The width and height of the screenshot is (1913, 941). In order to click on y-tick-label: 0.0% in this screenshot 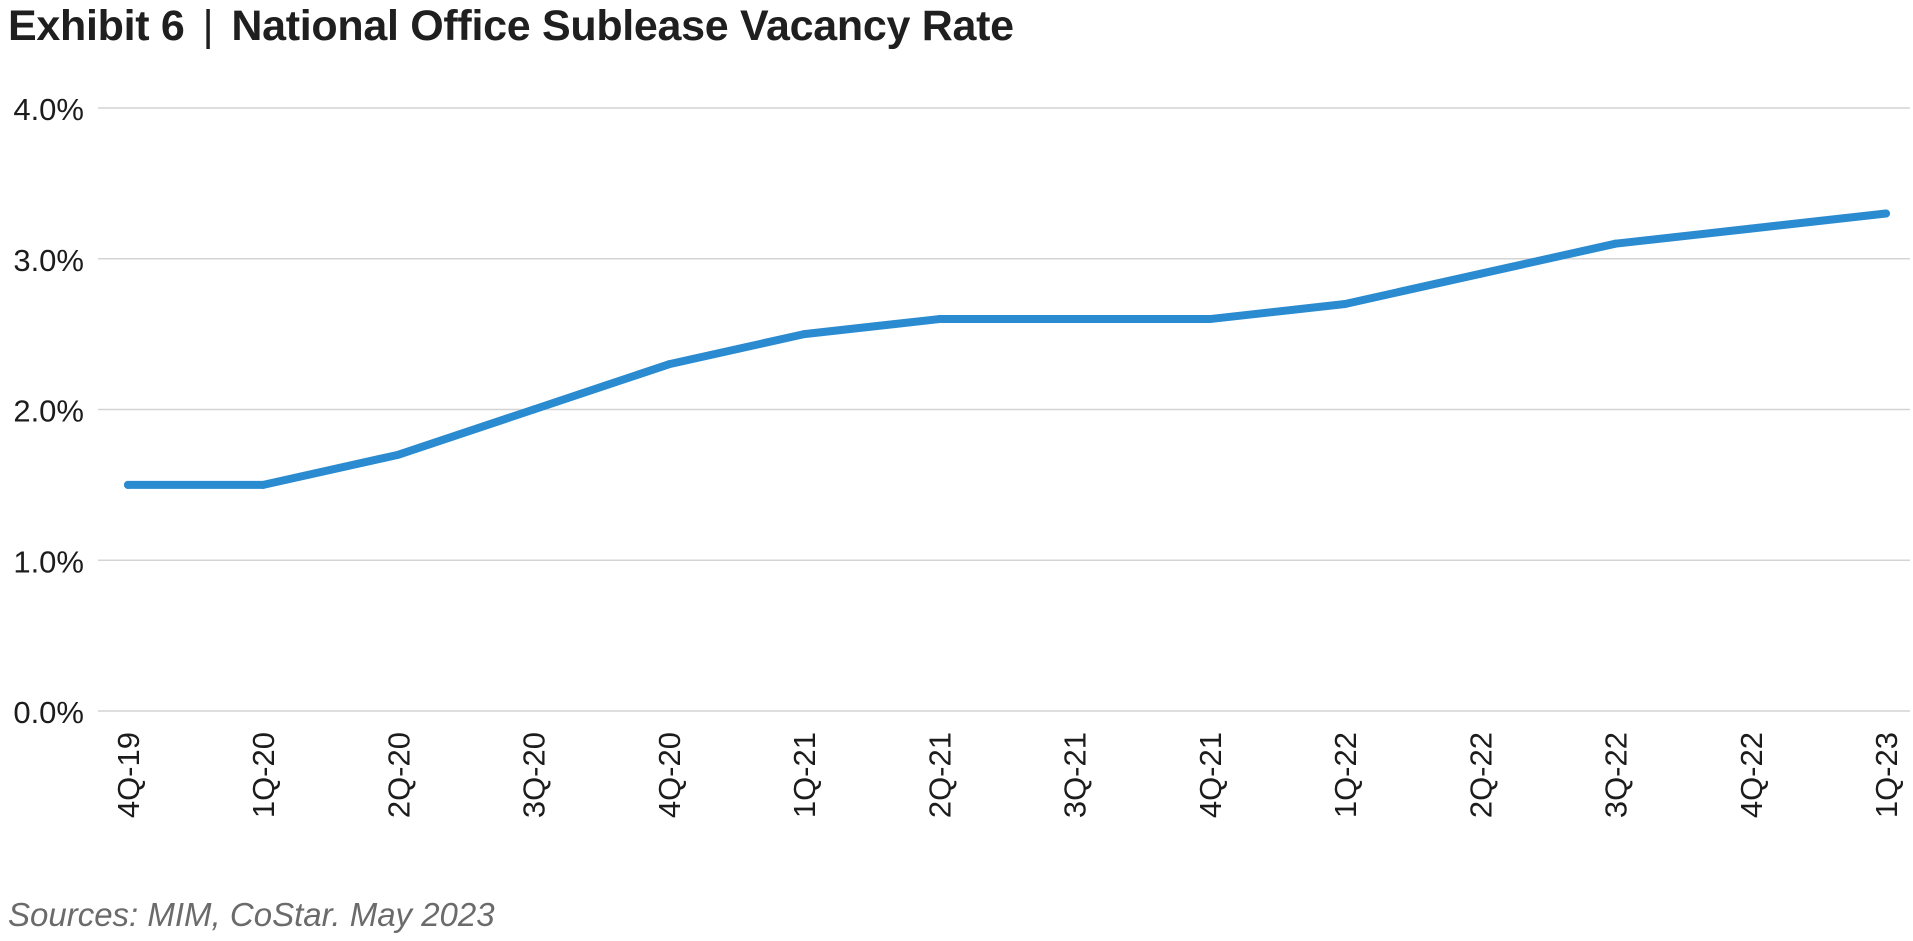, I will do `click(48, 712)`.